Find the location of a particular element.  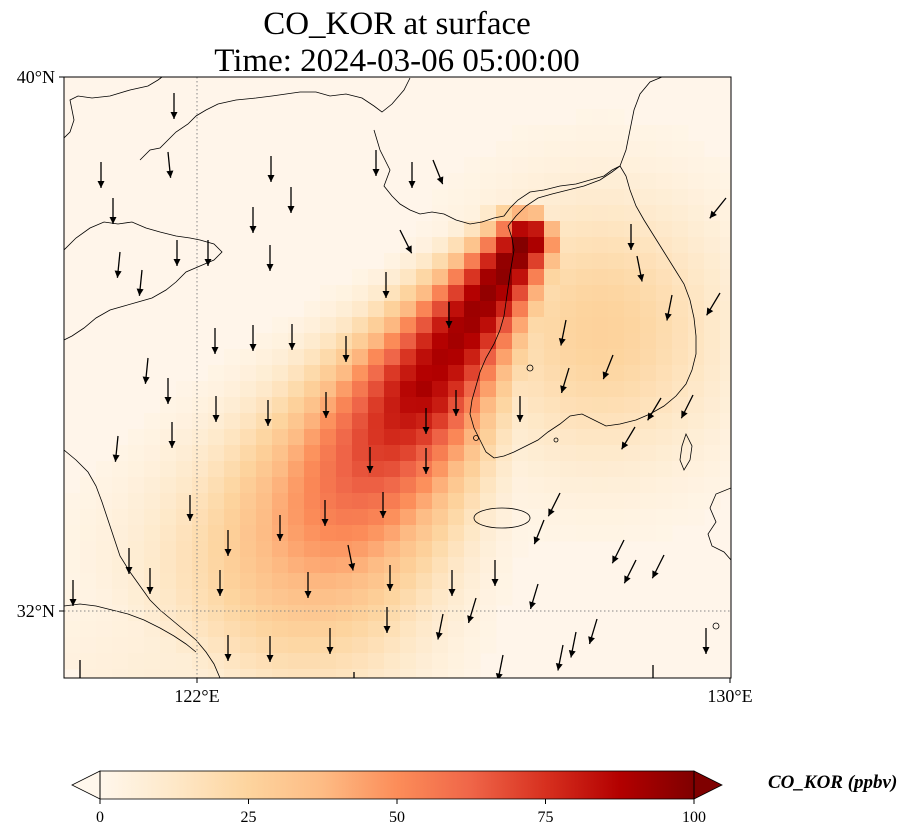

lat-tick-label-32: 32°N is located at coordinates (36, 611).